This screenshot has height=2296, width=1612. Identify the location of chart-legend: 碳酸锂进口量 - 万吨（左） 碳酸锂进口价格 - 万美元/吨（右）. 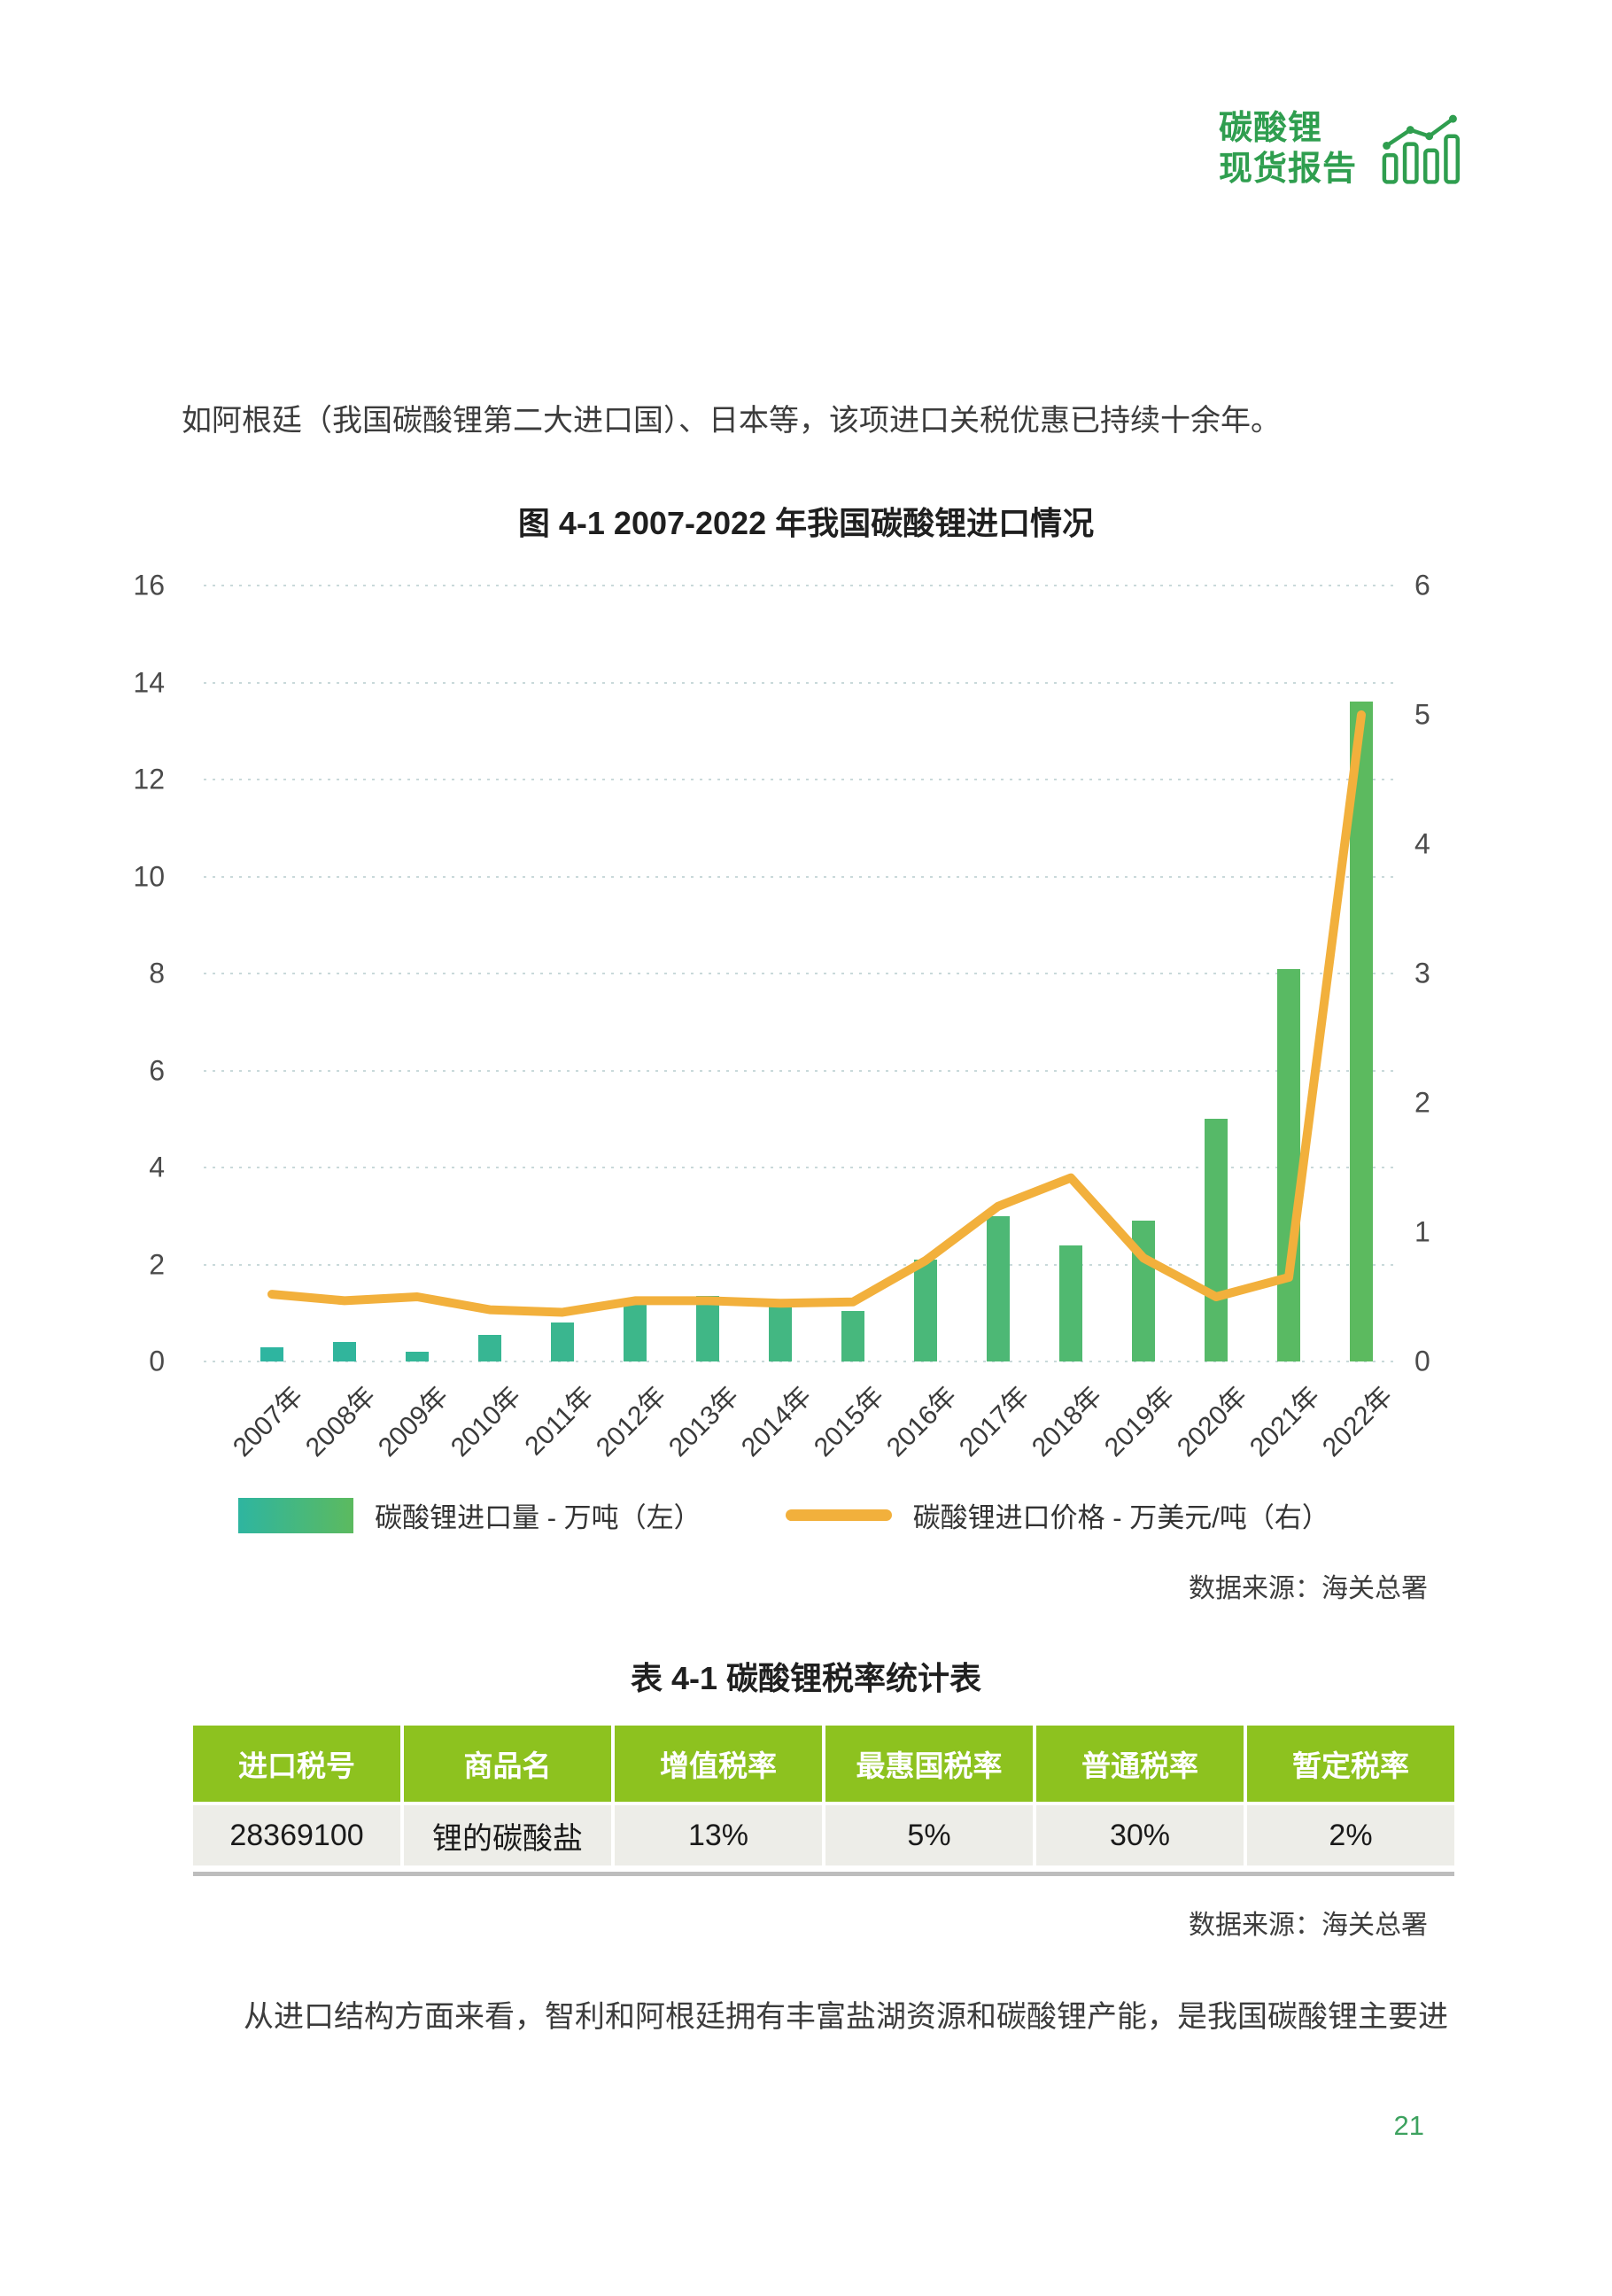
(784, 1515).